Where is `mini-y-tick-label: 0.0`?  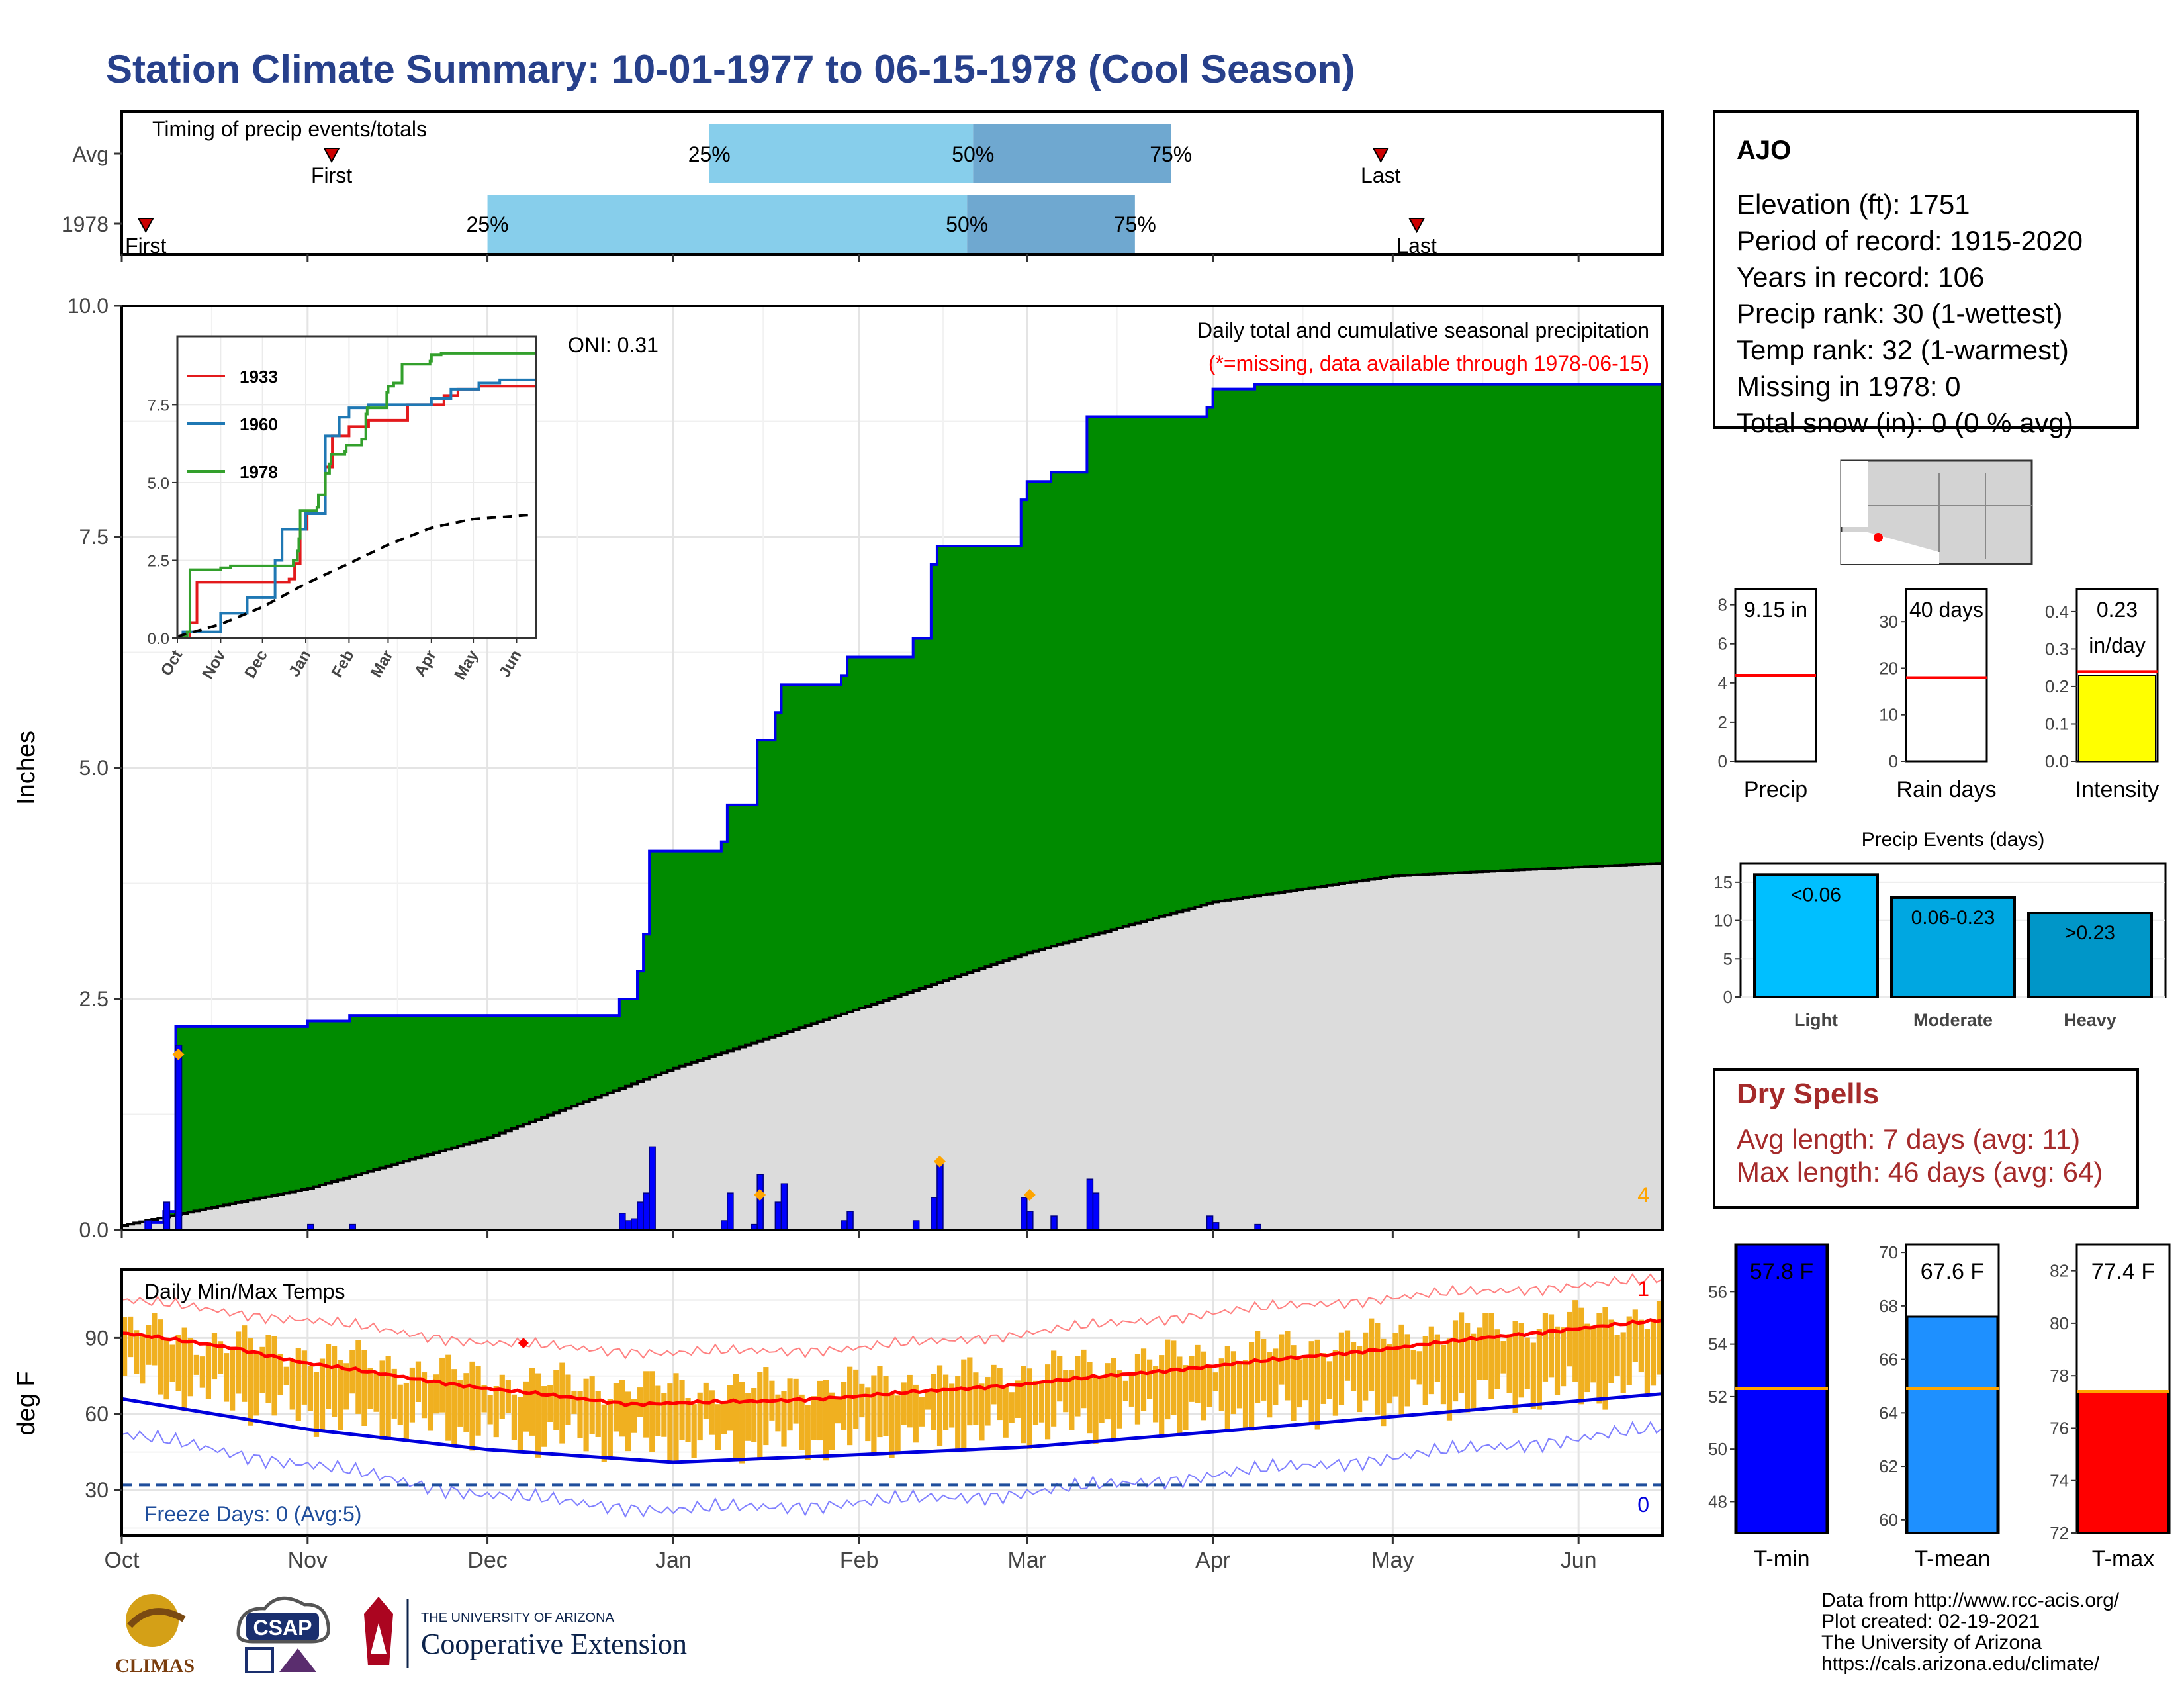
mini-y-tick-label: 0.0 is located at coordinates (2057, 761).